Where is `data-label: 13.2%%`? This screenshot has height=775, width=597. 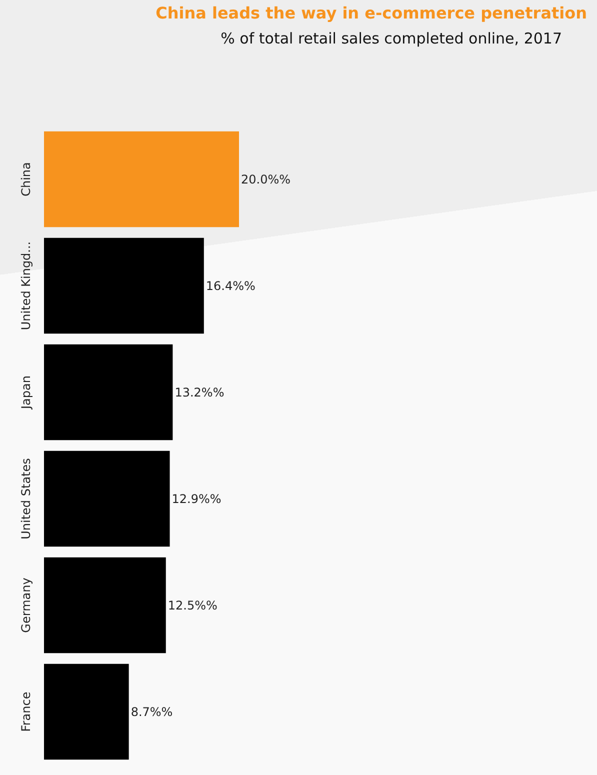 data-label: 13.2%% is located at coordinates (199, 392).